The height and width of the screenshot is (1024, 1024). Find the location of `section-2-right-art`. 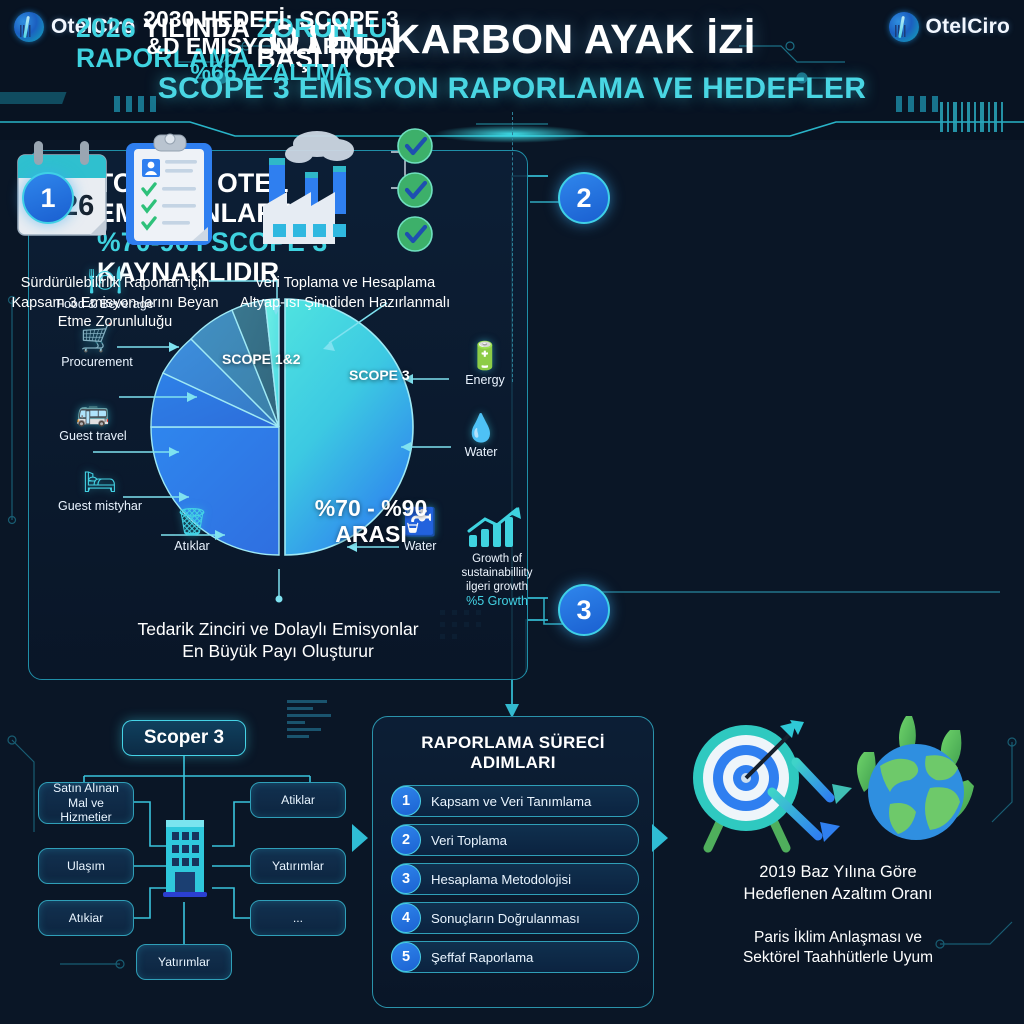

section-2-right-art is located at coordinates (345, 189).